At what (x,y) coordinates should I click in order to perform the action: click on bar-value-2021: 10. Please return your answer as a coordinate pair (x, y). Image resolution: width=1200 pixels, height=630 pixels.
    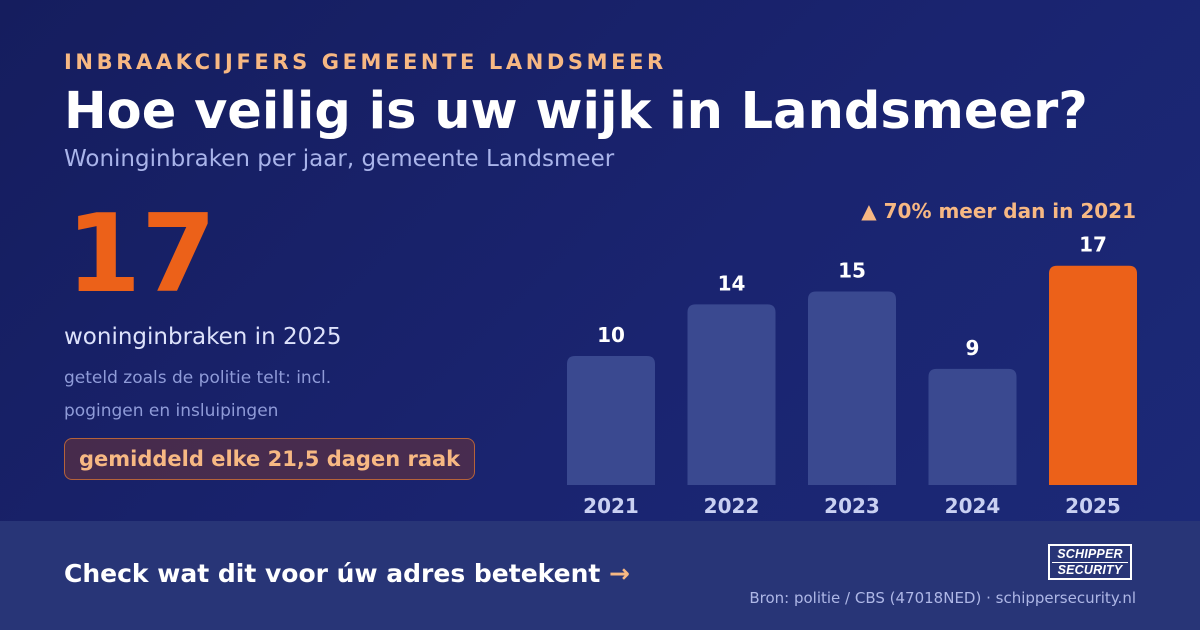
    Looking at the image, I should click on (611, 335).